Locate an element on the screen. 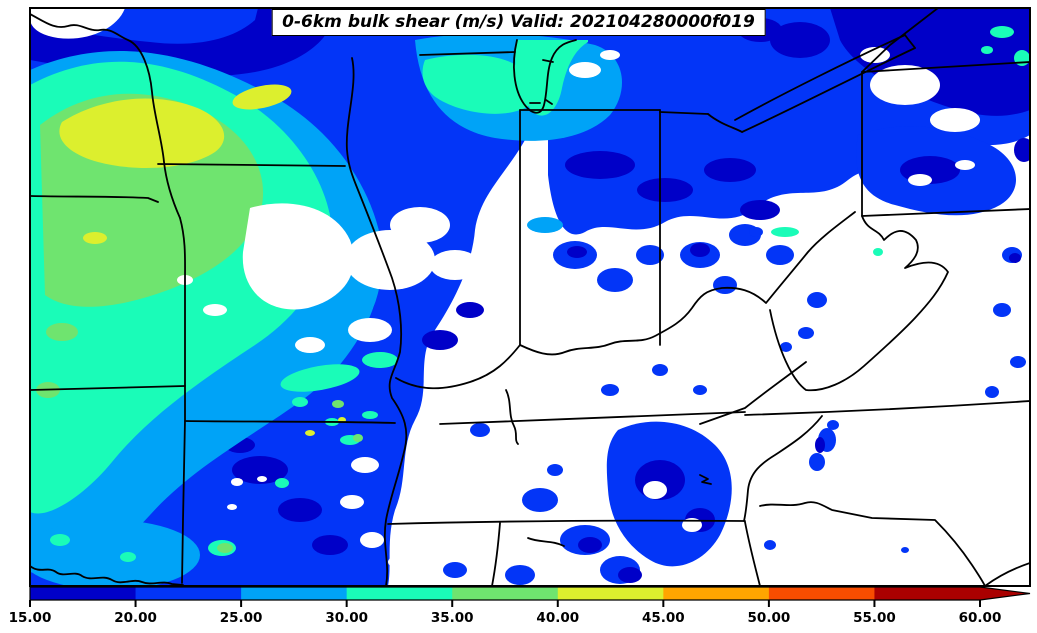  colorbar-tick-label: 60.00 is located at coordinates (980, 618).